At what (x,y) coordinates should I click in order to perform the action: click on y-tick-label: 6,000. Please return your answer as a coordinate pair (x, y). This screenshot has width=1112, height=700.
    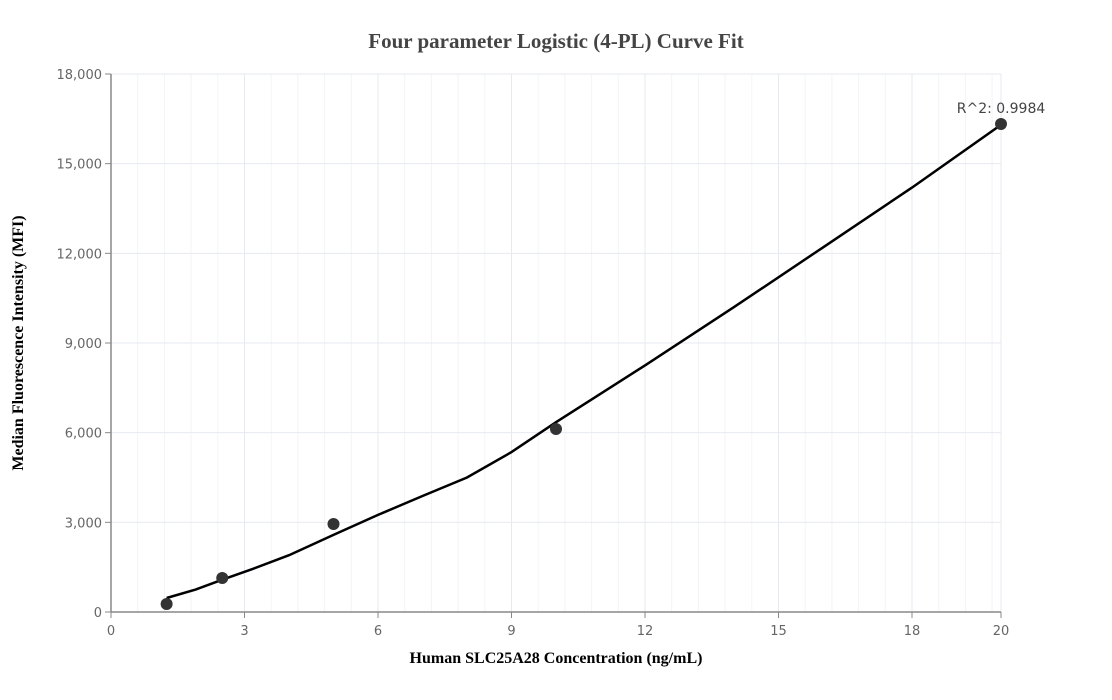
    Looking at the image, I should click on (83, 434).